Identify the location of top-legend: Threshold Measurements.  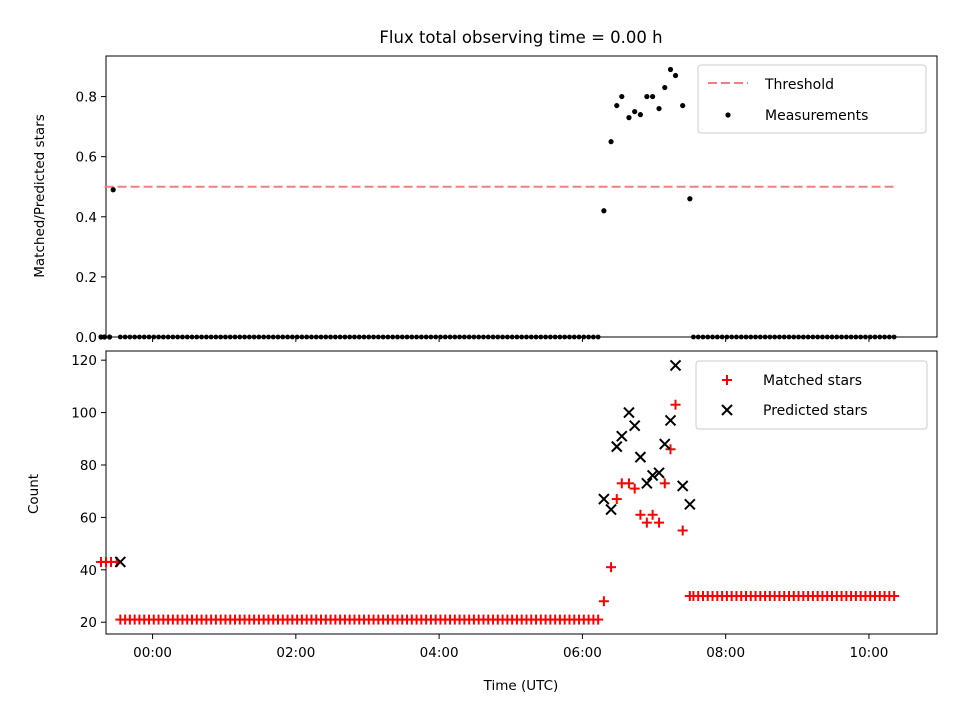
(812, 99).